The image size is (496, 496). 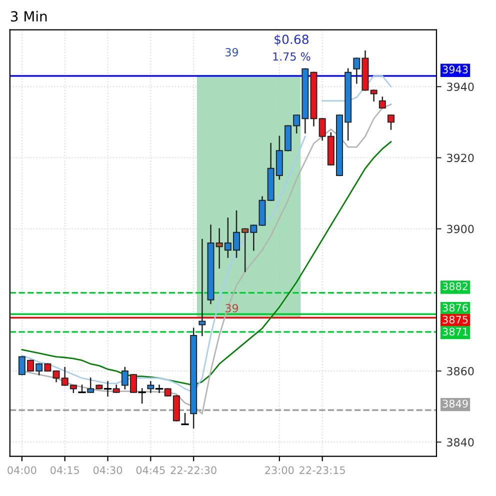 I want to click on chart-title: 3 Min, so click(x=28, y=16).